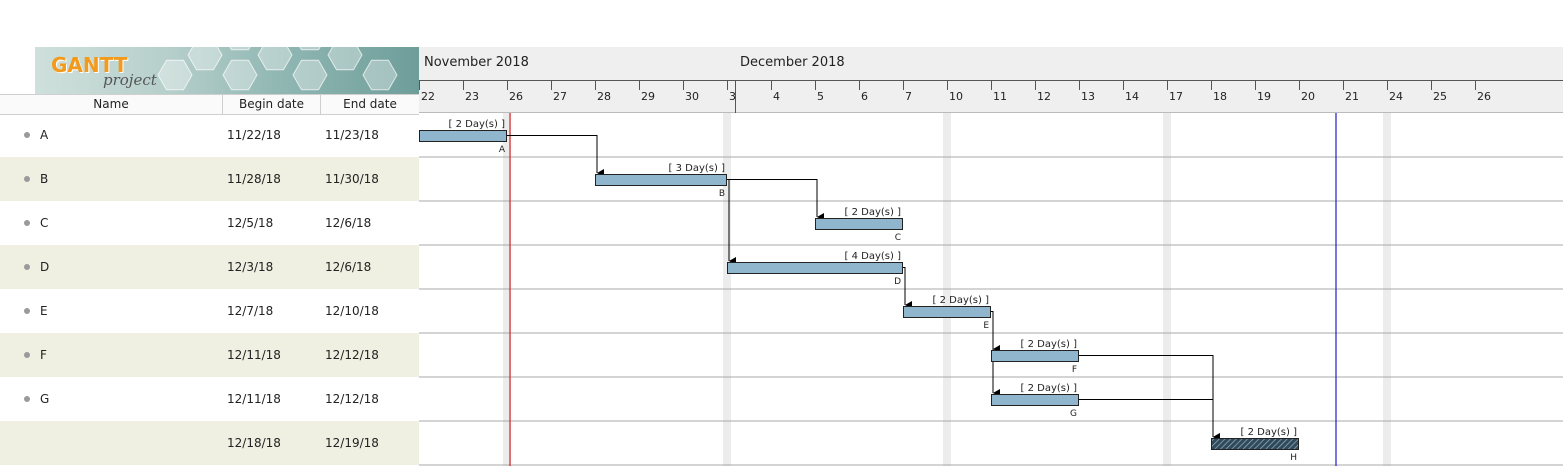 This screenshot has width=1563, height=466. Describe the element at coordinates (370, 104) in the screenshot. I see `column-header-end-date: End date` at that location.